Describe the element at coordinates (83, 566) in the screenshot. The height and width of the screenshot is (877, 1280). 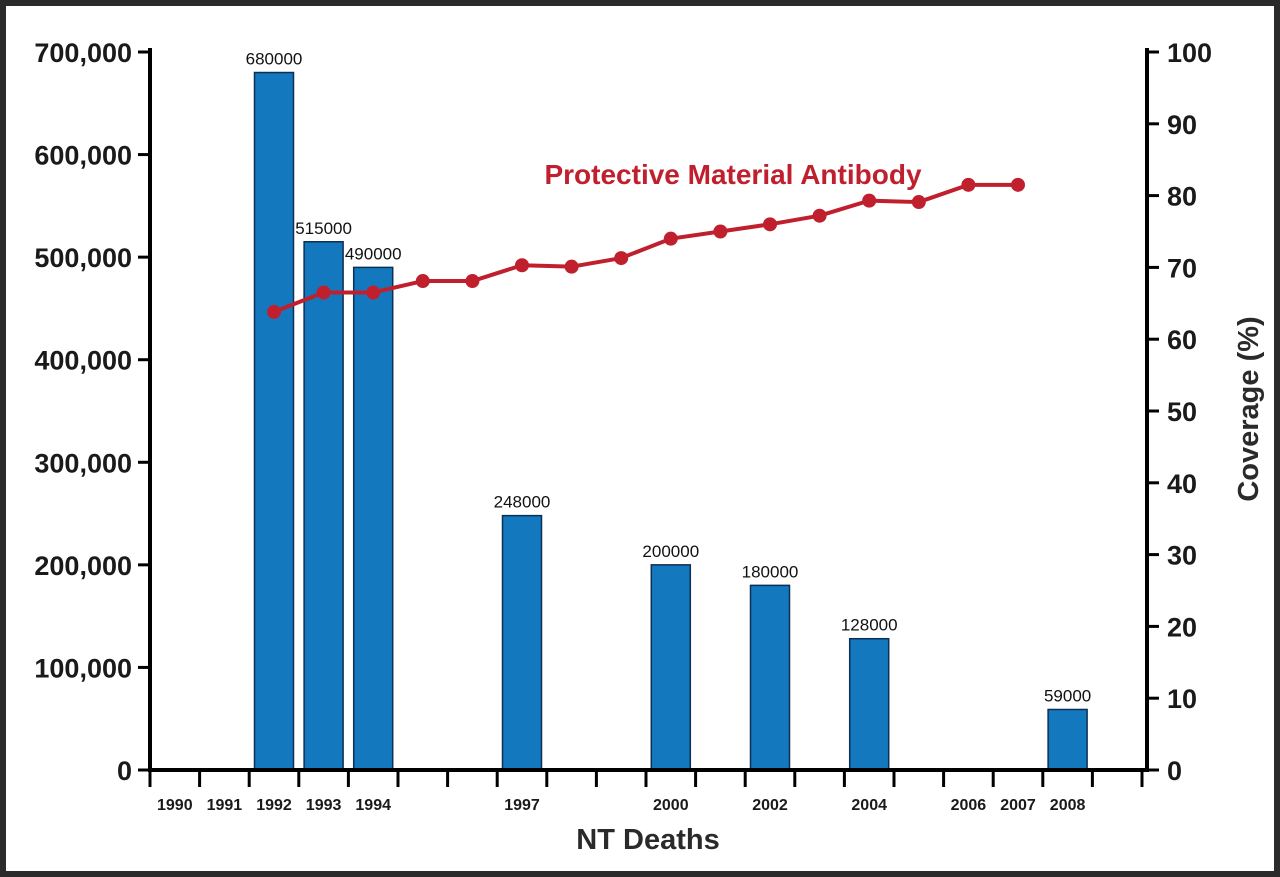
I see `left-tick-label: 200,000` at that location.